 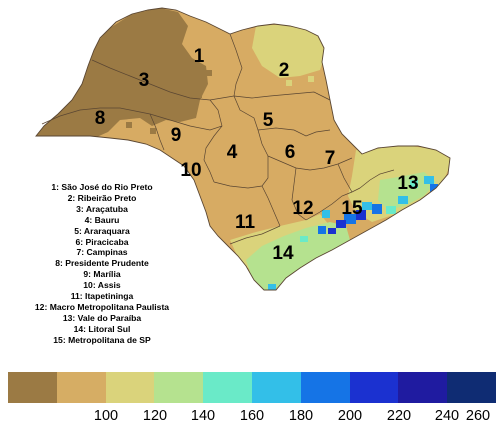 What do you see at coordinates (268, 120) in the screenshot?
I see `region-label-5: 5` at bounding box center [268, 120].